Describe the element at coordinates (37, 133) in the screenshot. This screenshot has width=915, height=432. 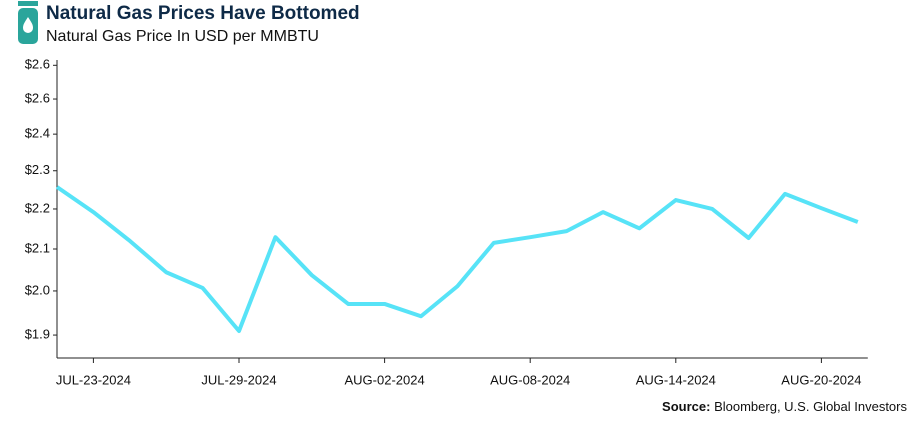
I see `y-tick-label: $2.4` at that location.